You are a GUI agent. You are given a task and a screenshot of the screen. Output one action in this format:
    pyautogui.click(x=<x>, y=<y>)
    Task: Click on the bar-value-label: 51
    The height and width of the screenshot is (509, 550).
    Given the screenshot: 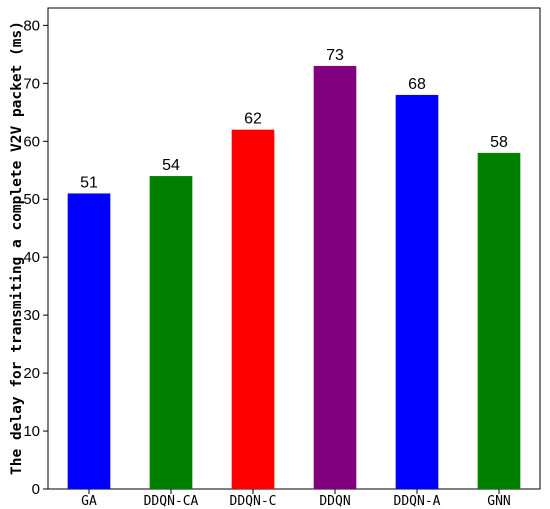 What is the action you would take?
    pyautogui.click(x=89, y=182)
    